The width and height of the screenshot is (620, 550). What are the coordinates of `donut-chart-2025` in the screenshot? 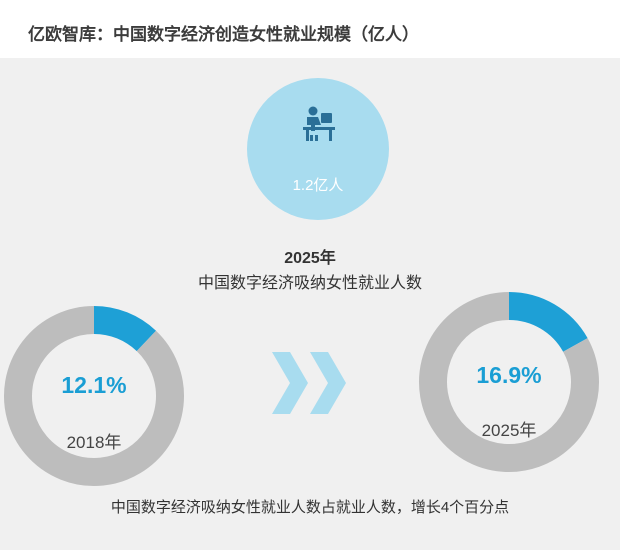 It's located at (509, 382).